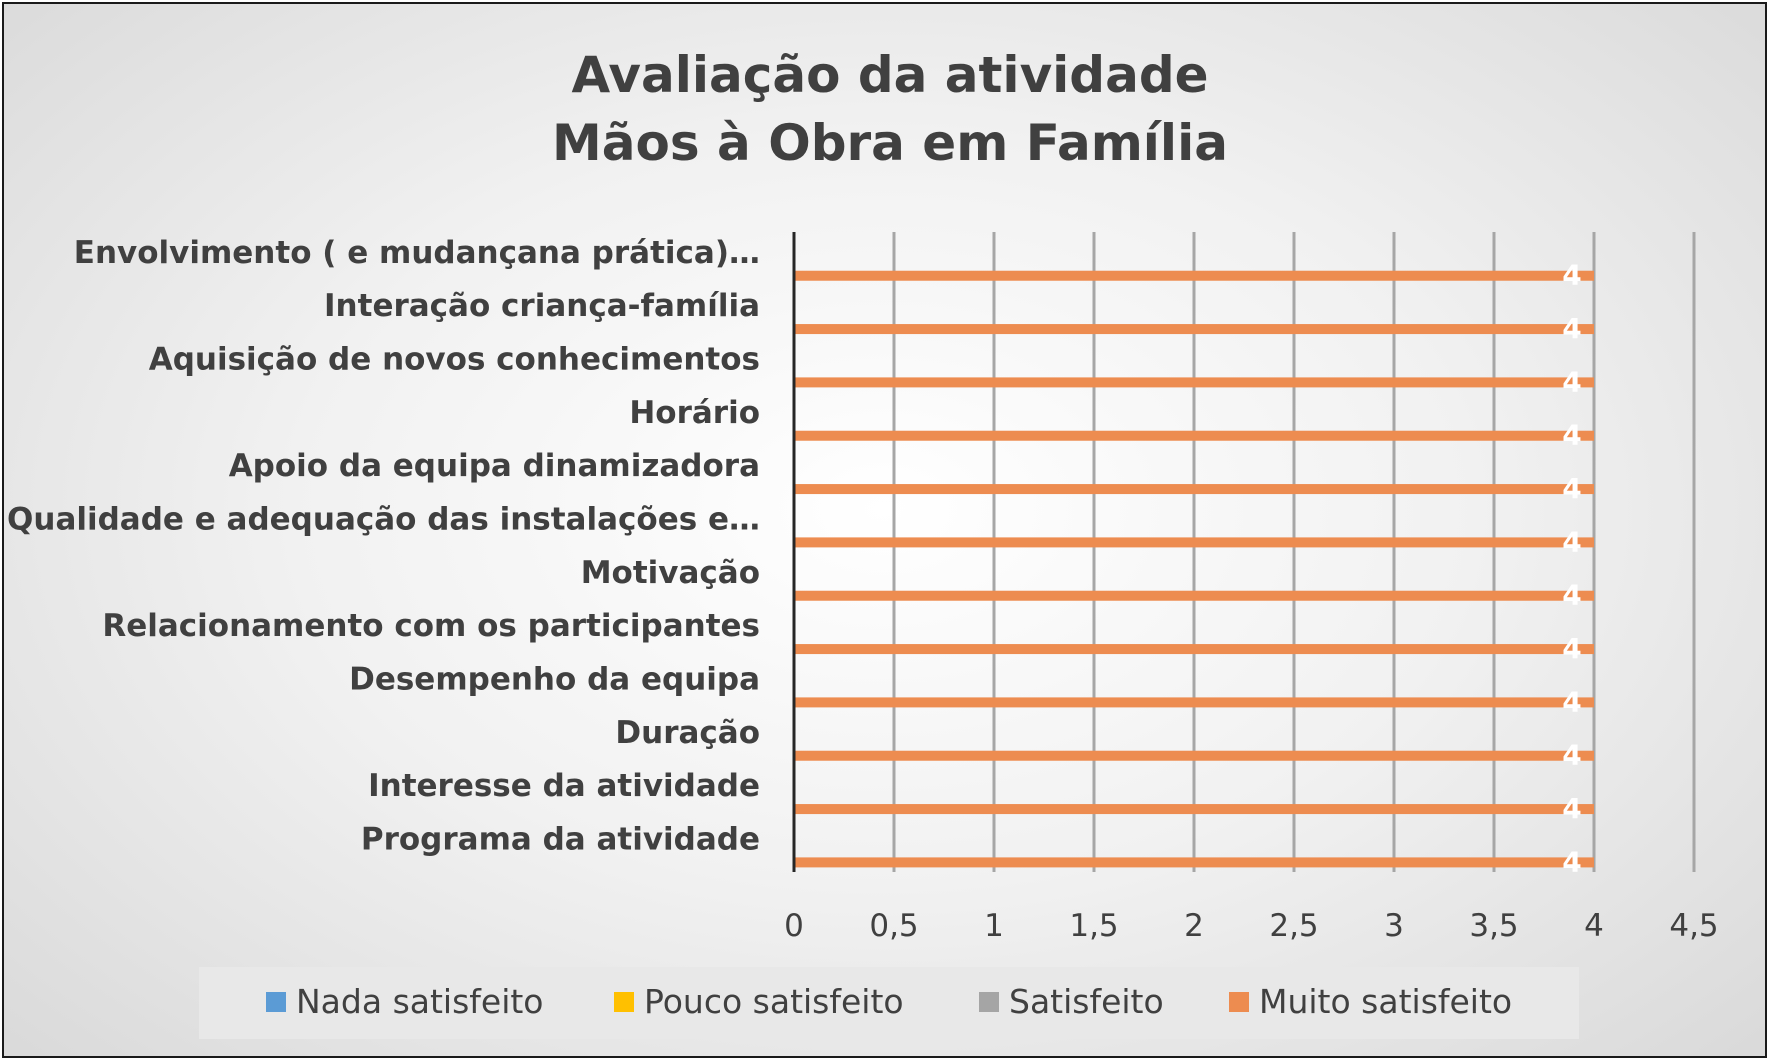 Image resolution: width=1773 pixels, height=1064 pixels. I want to click on category-label: Interesse da atividade, so click(564, 786).